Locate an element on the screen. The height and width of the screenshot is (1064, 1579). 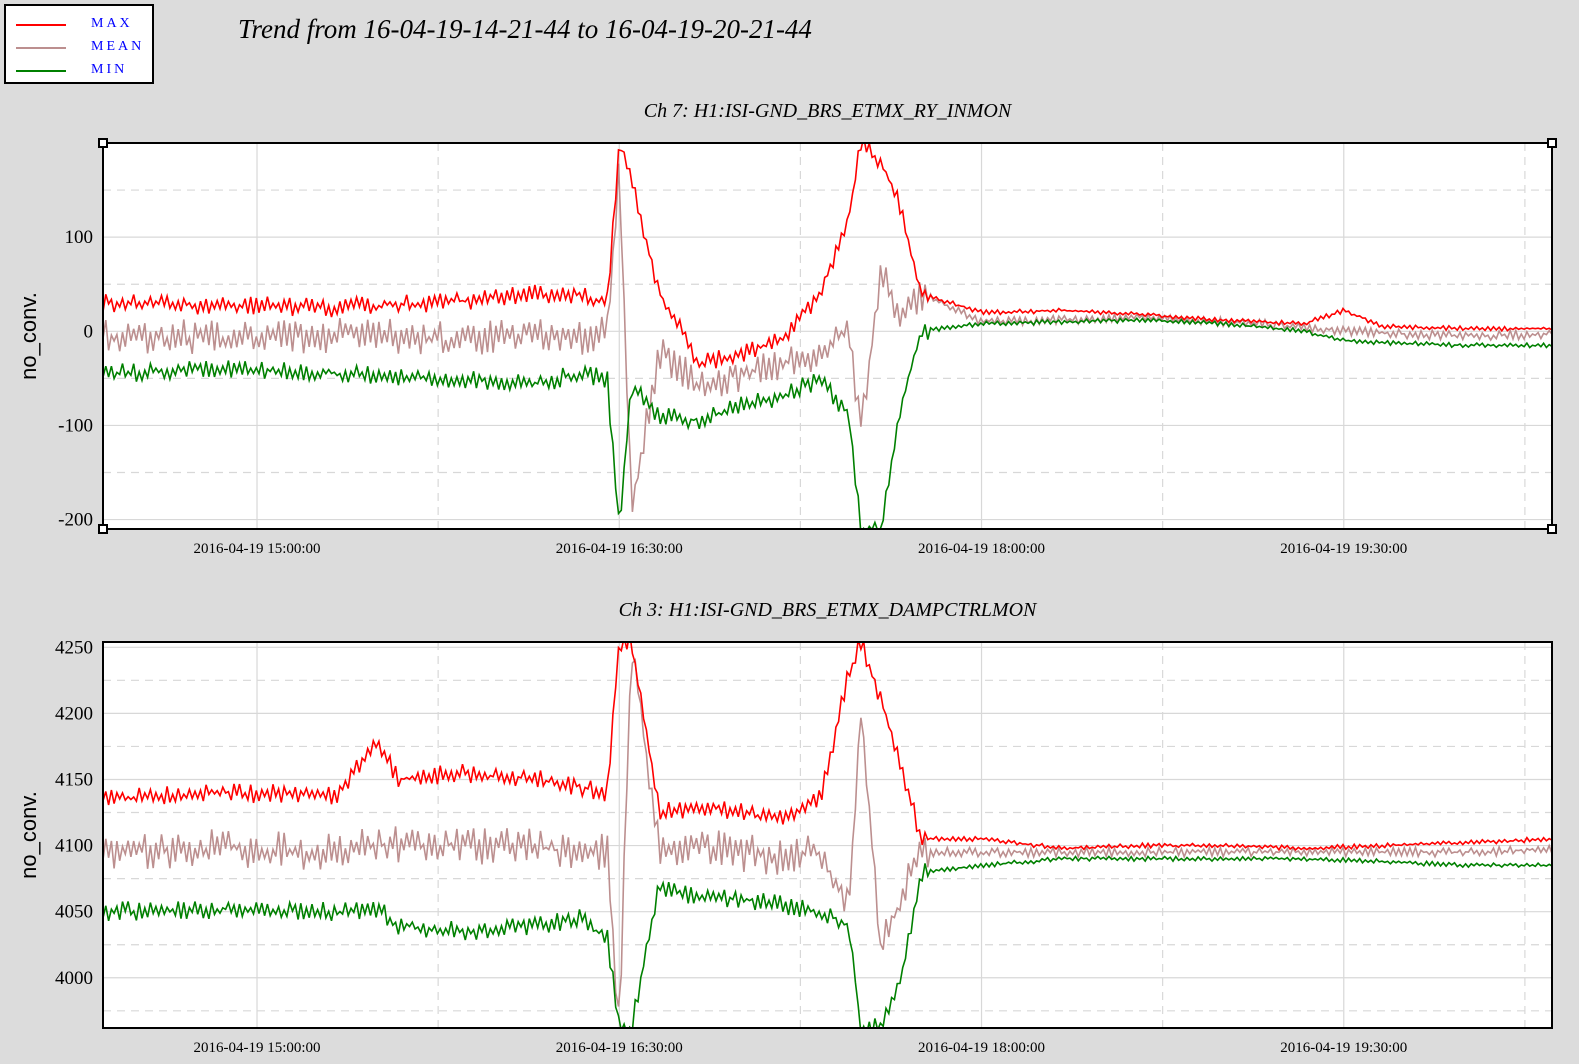
y-tick-label: 4050 is located at coordinates (74, 912).